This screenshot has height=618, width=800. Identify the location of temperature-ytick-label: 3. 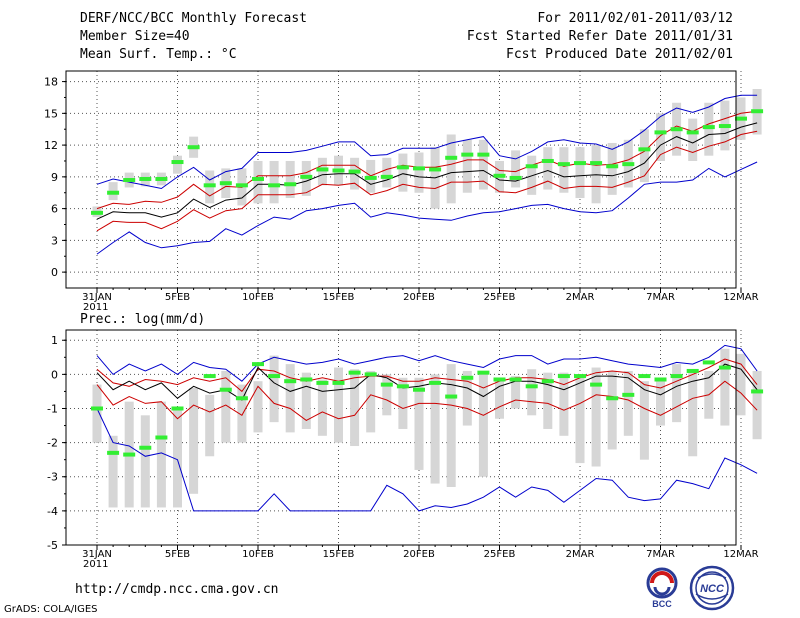
(54, 240).